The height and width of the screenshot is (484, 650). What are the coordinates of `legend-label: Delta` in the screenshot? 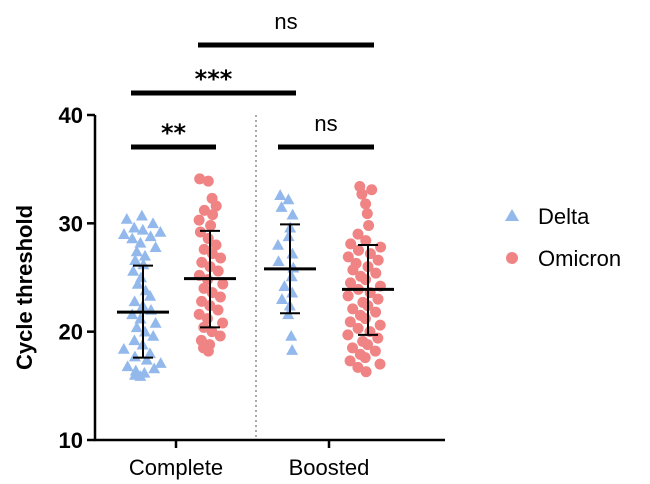 It's located at (564, 216).